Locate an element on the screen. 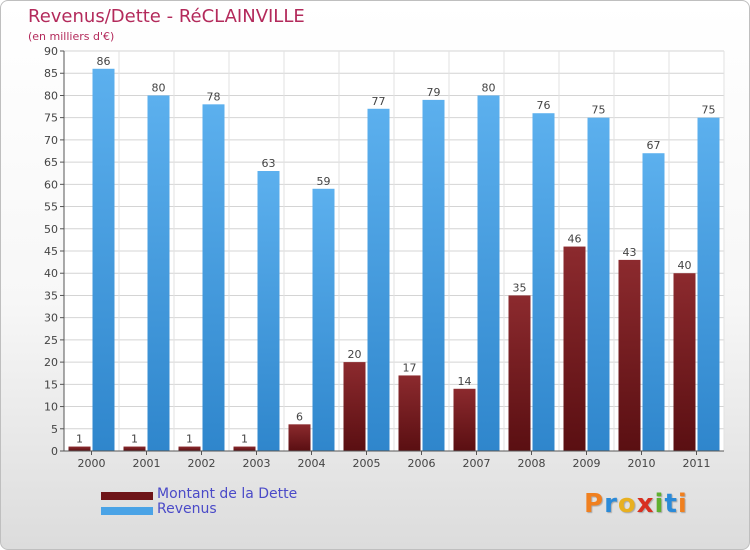 The width and height of the screenshot is (750, 550). data-label-revenus-2000: 86 is located at coordinates (104, 61).